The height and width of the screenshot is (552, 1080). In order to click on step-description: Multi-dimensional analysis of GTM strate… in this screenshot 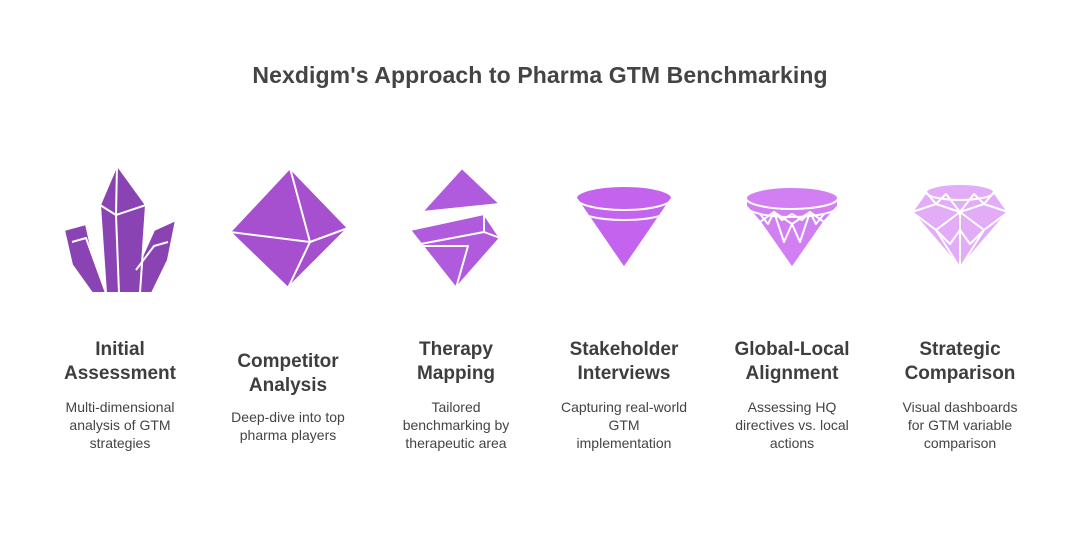, I will do `click(120, 425)`.